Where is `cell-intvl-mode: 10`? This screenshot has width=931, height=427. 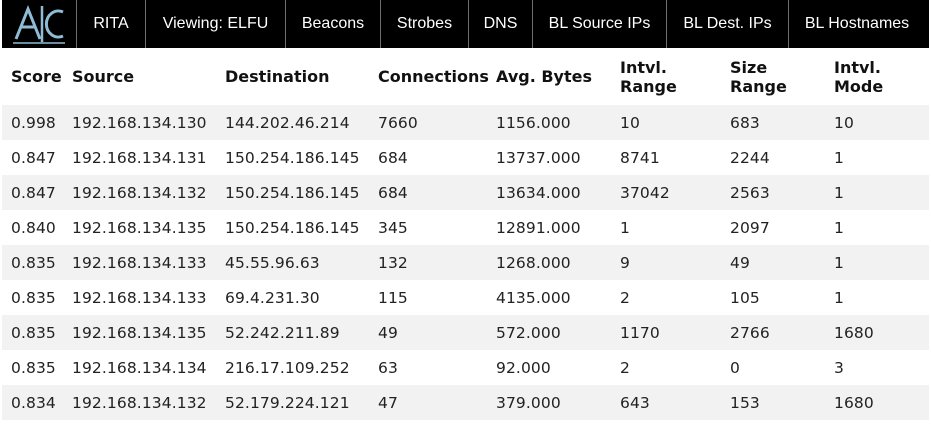 cell-intvl-mode: 10 is located at coordinates (844, 122).